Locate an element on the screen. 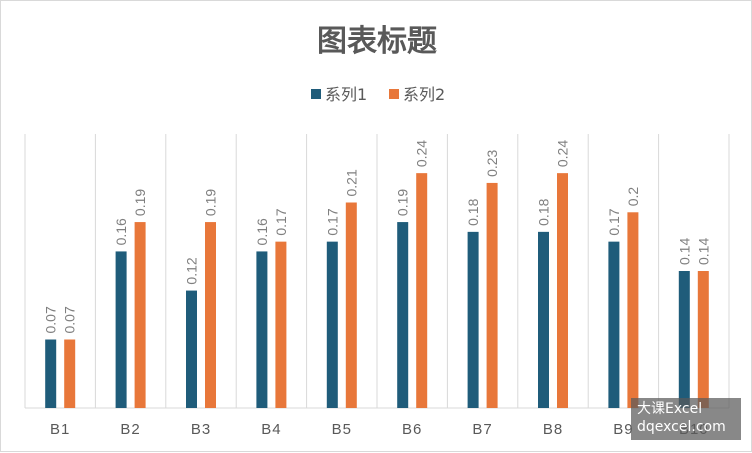 The height and width of the screenshot is (453, 752). x-tick-label: B8 is located at coordinates (553, 429).